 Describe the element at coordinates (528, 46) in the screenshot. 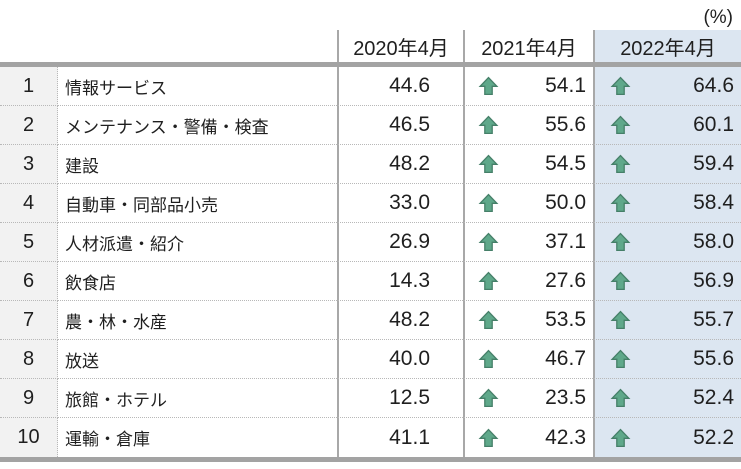

I see `column-header-2021: 2021年4月` at that location.